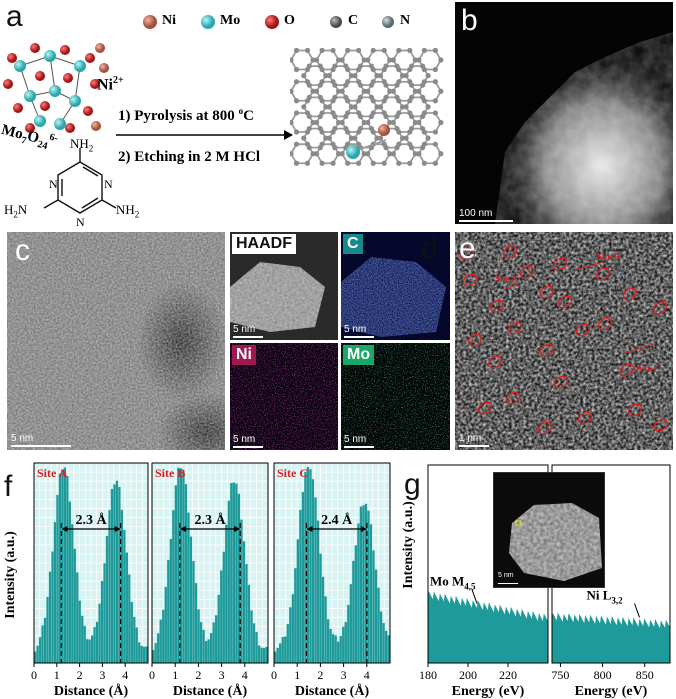 Image resolution: width=676 pixels, height=699 pixels. Describe the element at coordinates (204, 135) in the screenshot. I see `reaction-arrow` at that location.